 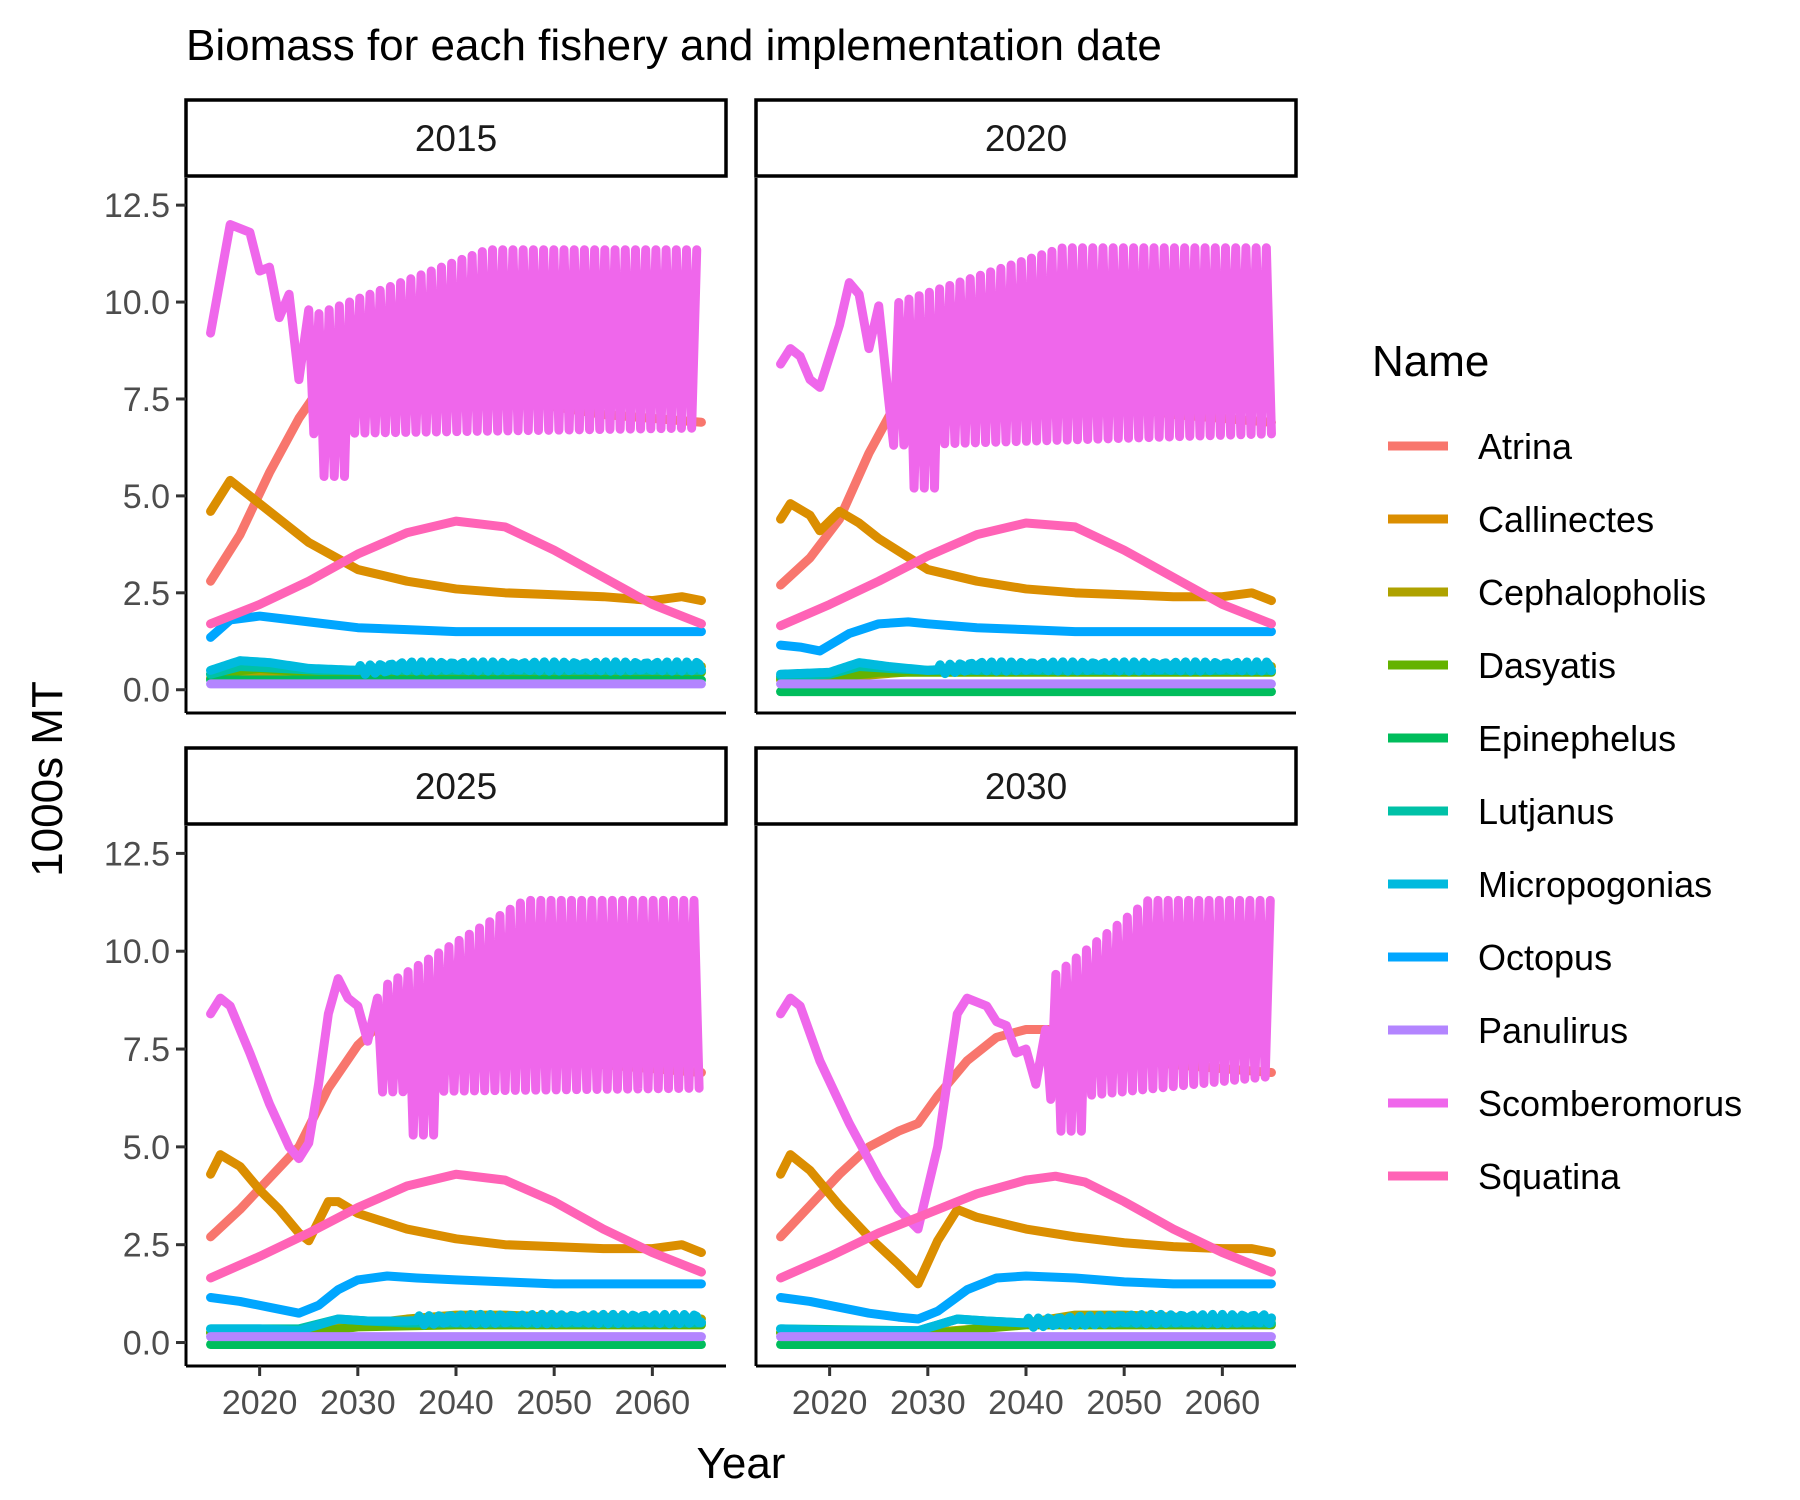 What do you see at coordinates (1577, 738) in the screenshot?
I see `legend-label: Epinephelus` at bounding box center [1577, 738].